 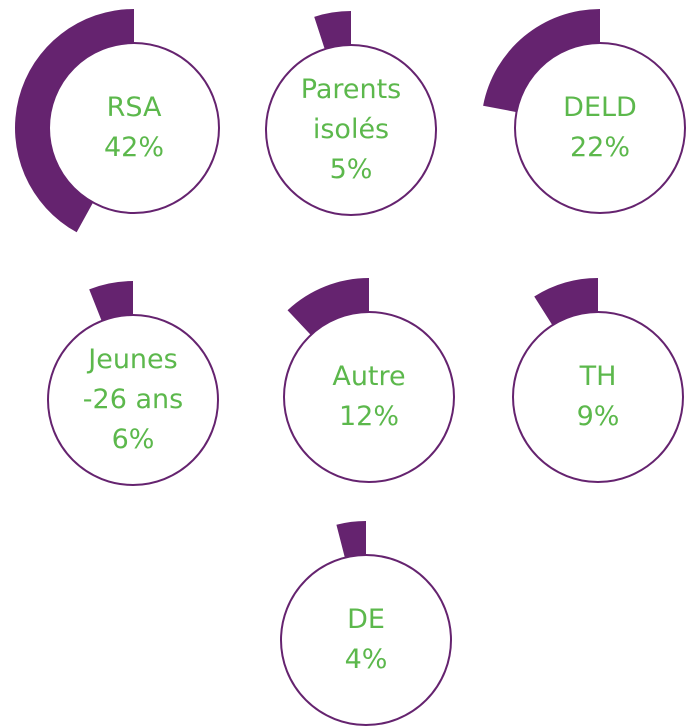 I want to click on category-label: TH, so click(x=598, y=376).